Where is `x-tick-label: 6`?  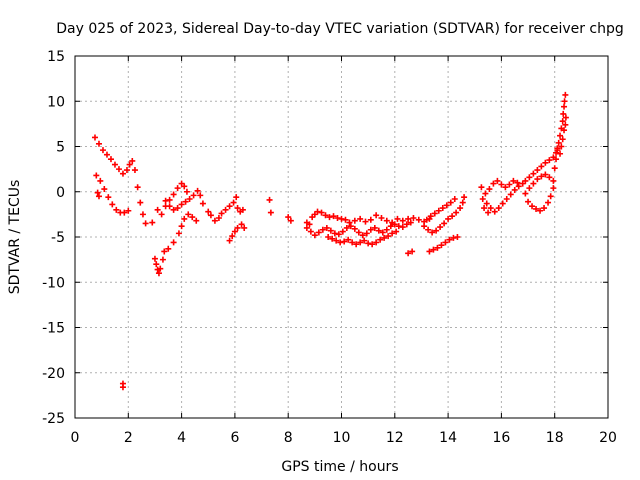
x-tick-label: 6 is located at coordinates (234, 438).